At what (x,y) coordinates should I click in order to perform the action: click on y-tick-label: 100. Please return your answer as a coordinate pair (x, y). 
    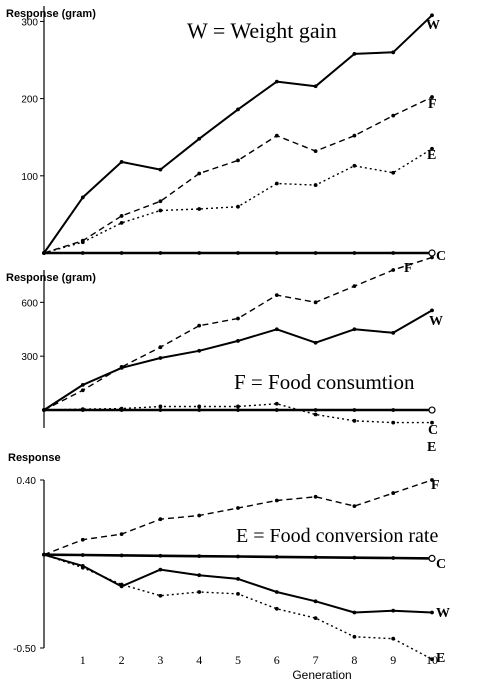
    Looking at the image, I should click on (29, 177).